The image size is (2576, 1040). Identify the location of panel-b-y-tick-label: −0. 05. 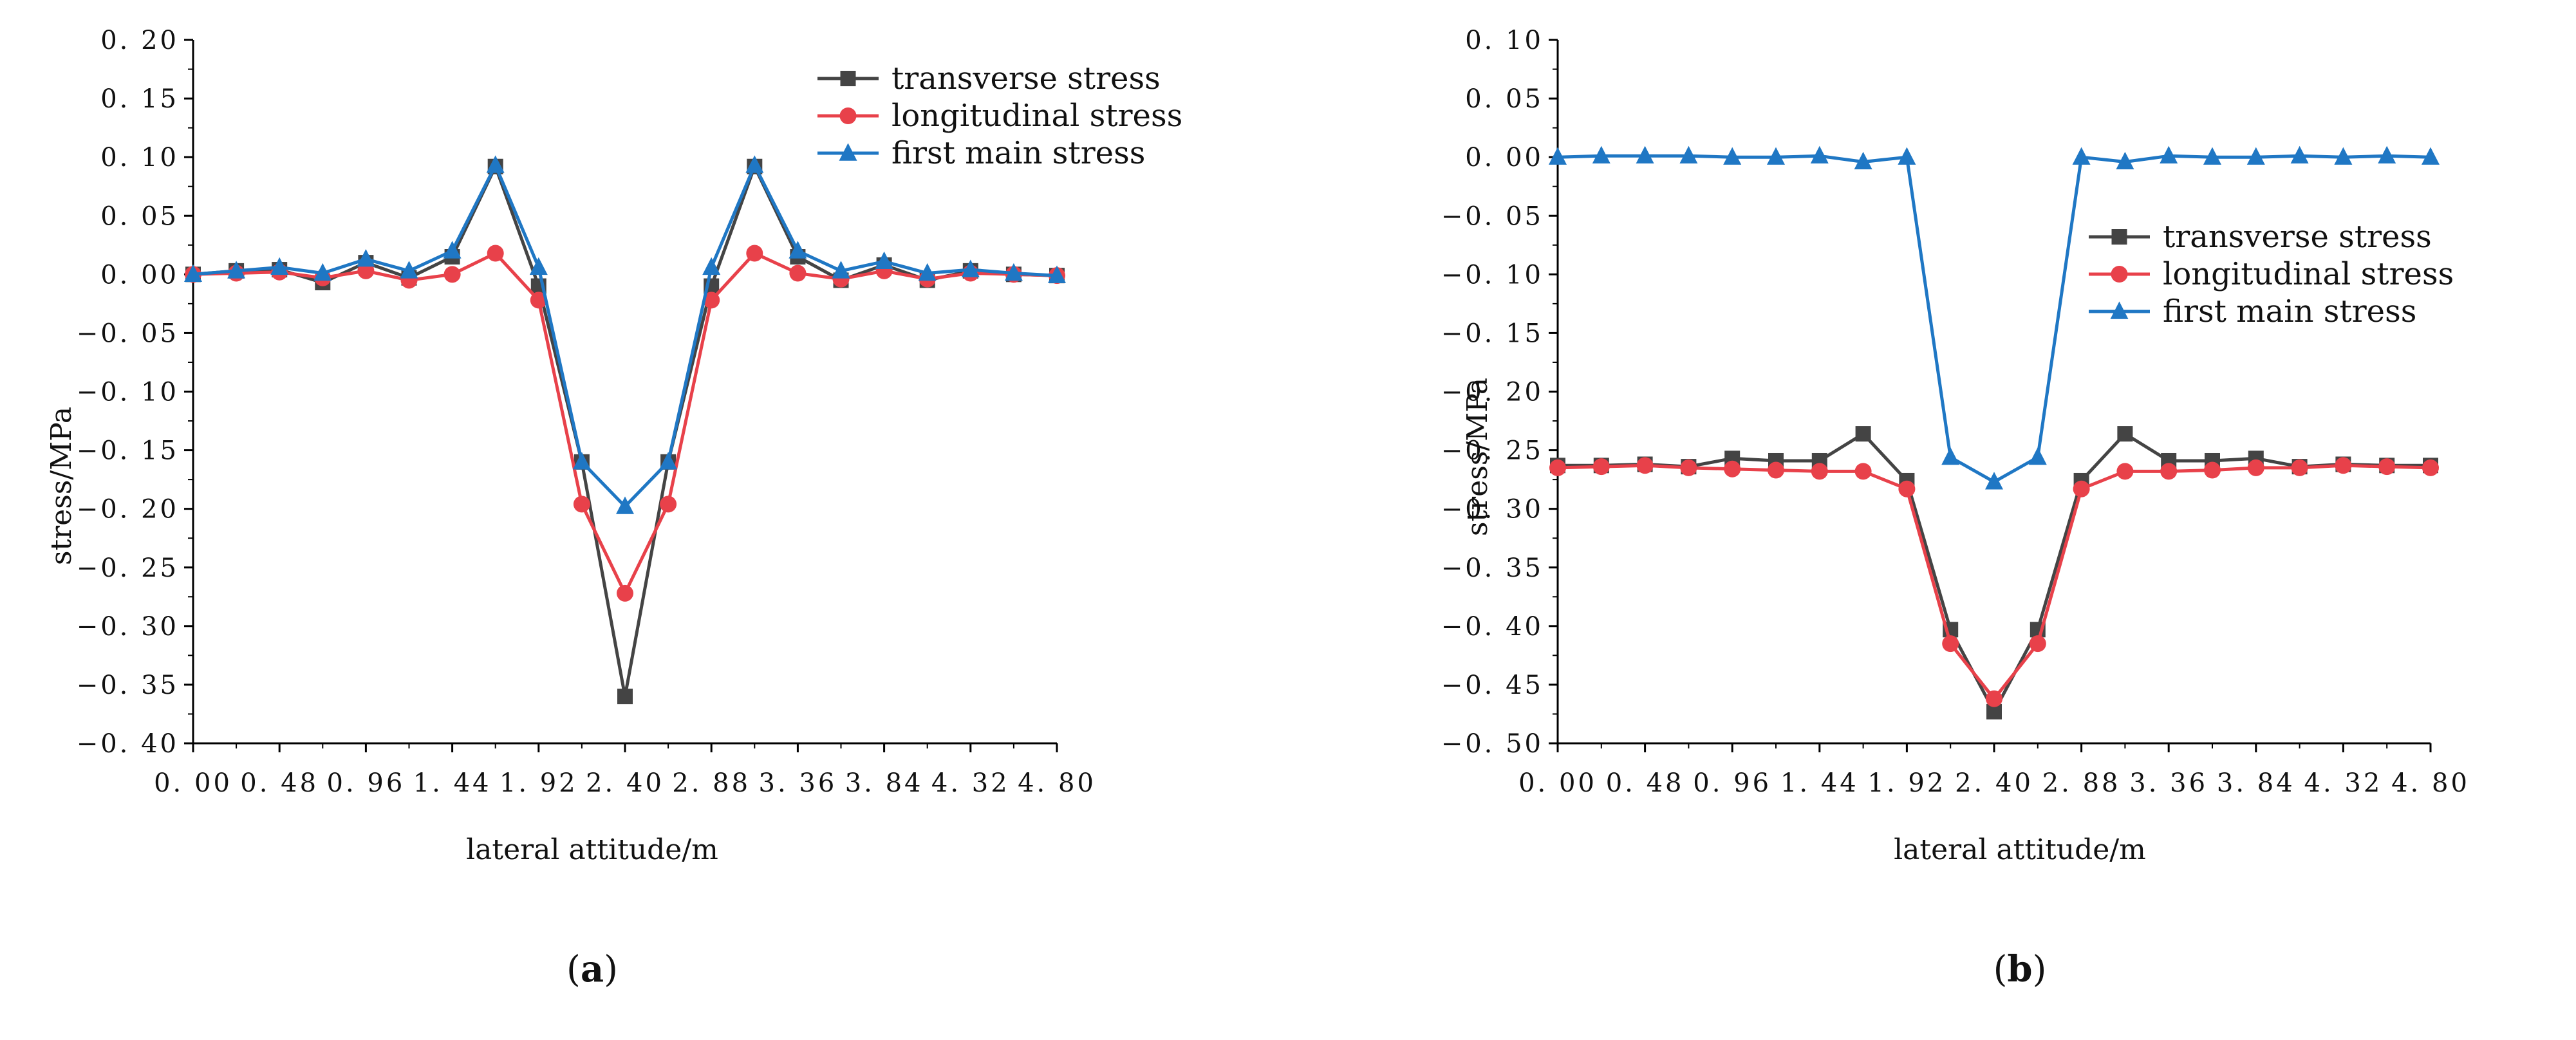
(1492, 216).